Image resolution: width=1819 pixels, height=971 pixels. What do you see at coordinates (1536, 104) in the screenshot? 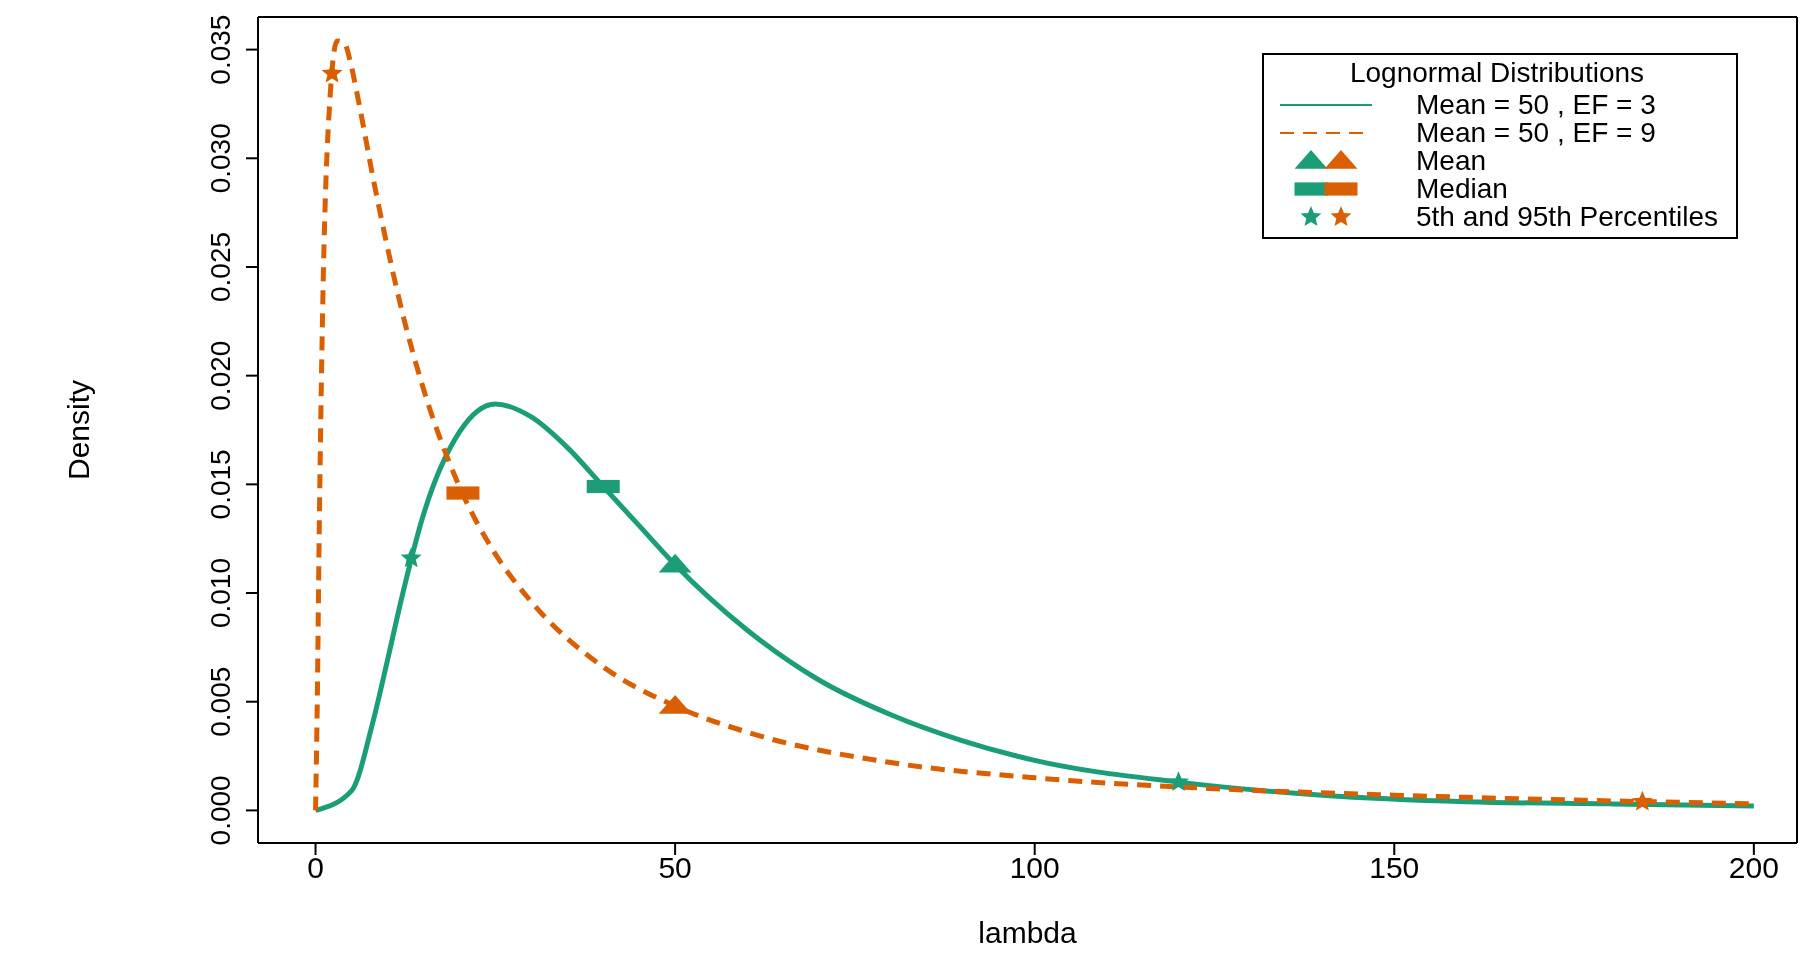
I see `legend-label: Mean = 50 , EF = 3` at bounding box center [1536, 104].